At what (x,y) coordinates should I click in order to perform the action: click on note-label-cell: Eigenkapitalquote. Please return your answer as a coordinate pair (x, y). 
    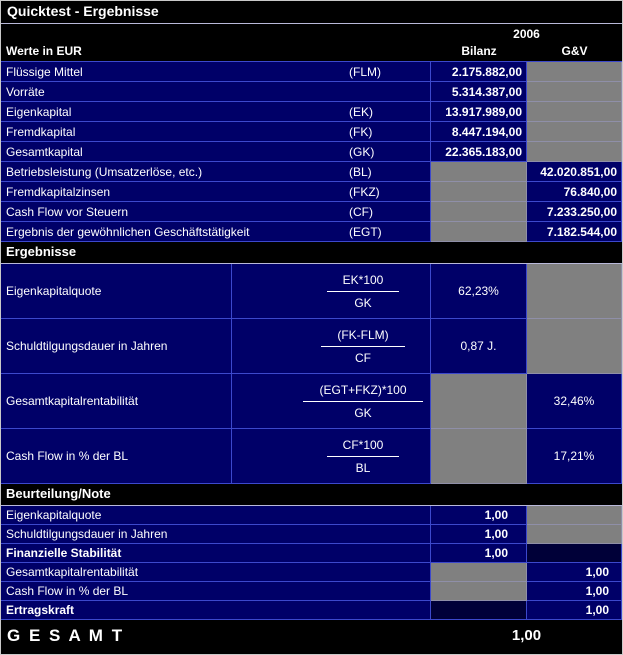
    Looking at the image, I should click on (216, 515).